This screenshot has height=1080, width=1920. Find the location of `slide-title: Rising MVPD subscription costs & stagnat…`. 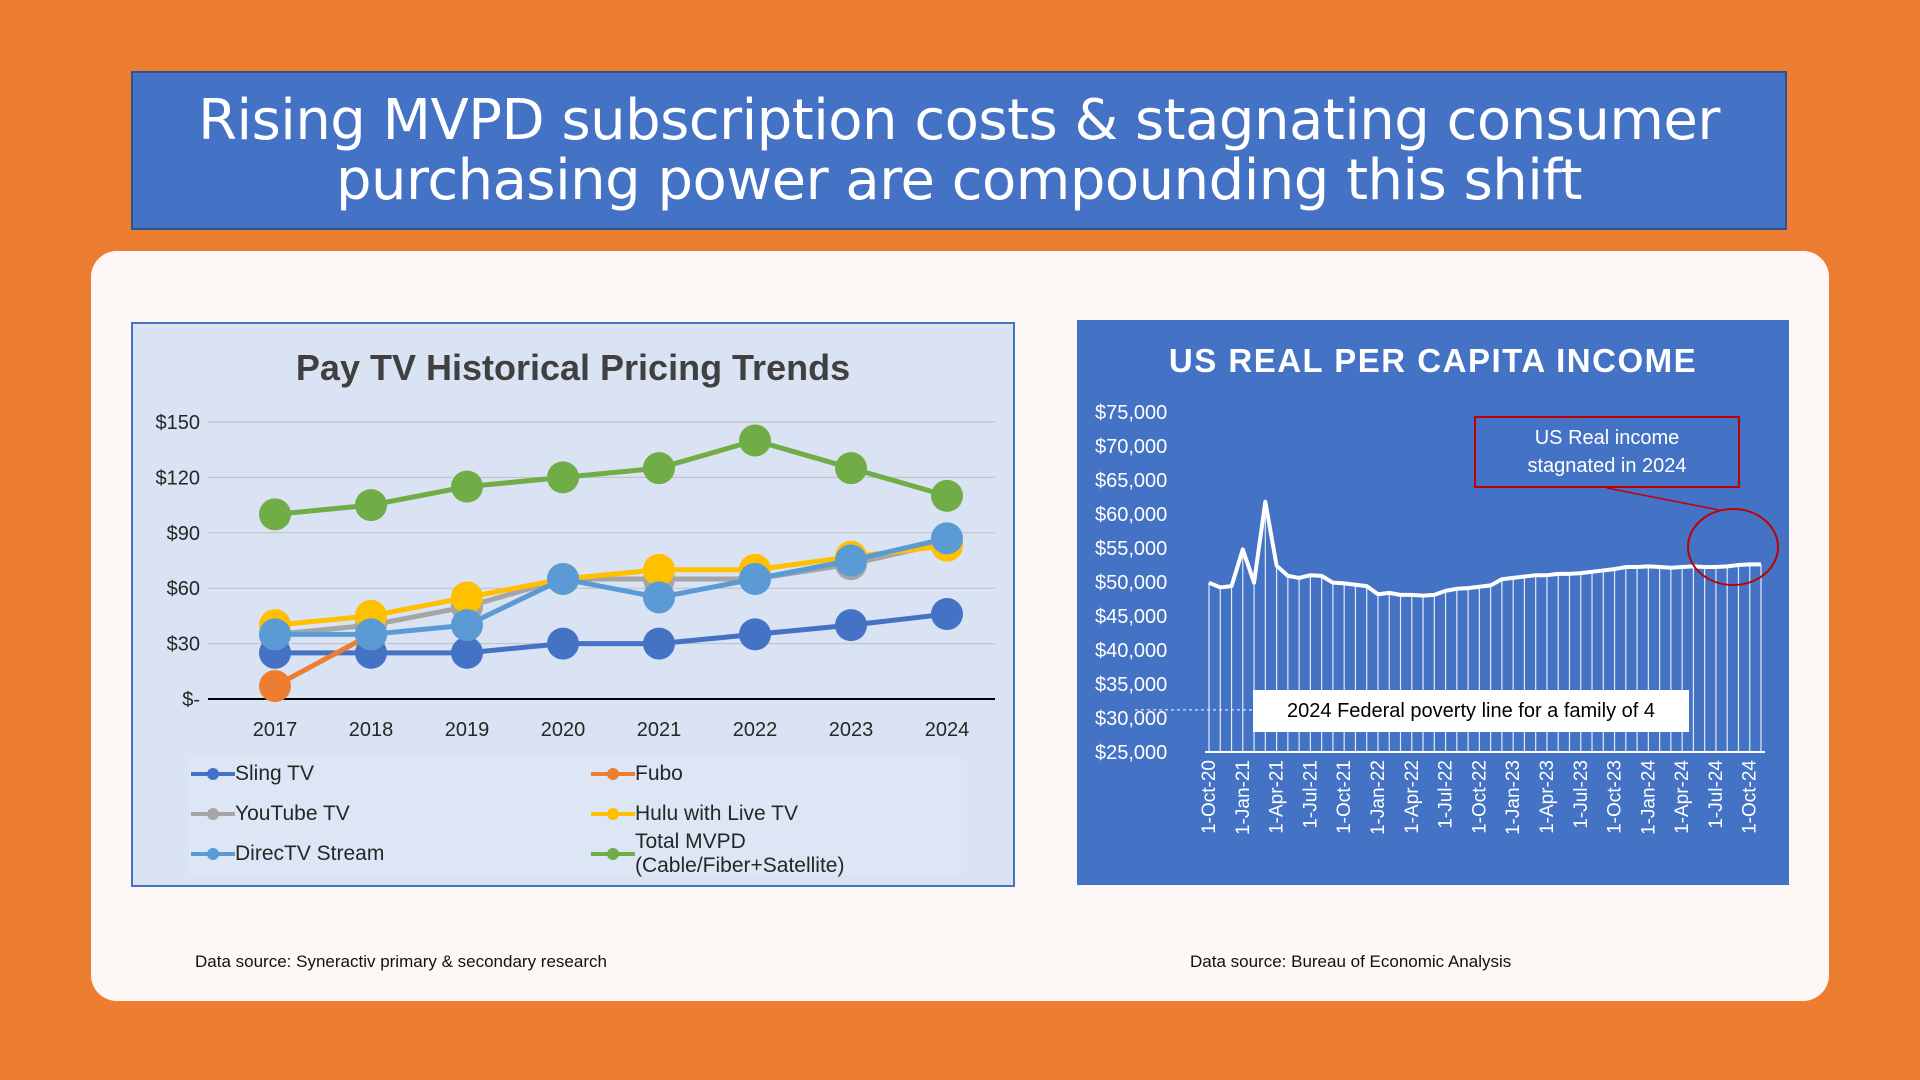

slide-title: Rising MVPD subscription costs & stagnat… is located at coordinates (959, 150).